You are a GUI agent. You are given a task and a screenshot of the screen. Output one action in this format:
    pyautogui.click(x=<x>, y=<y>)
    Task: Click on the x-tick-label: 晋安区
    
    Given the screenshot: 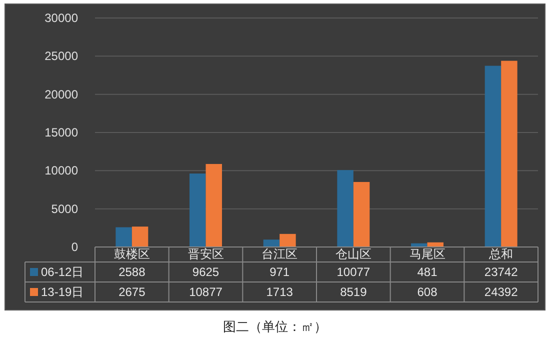 What is the action you would take?
    pyautogui.click(x=206, y=254)
    